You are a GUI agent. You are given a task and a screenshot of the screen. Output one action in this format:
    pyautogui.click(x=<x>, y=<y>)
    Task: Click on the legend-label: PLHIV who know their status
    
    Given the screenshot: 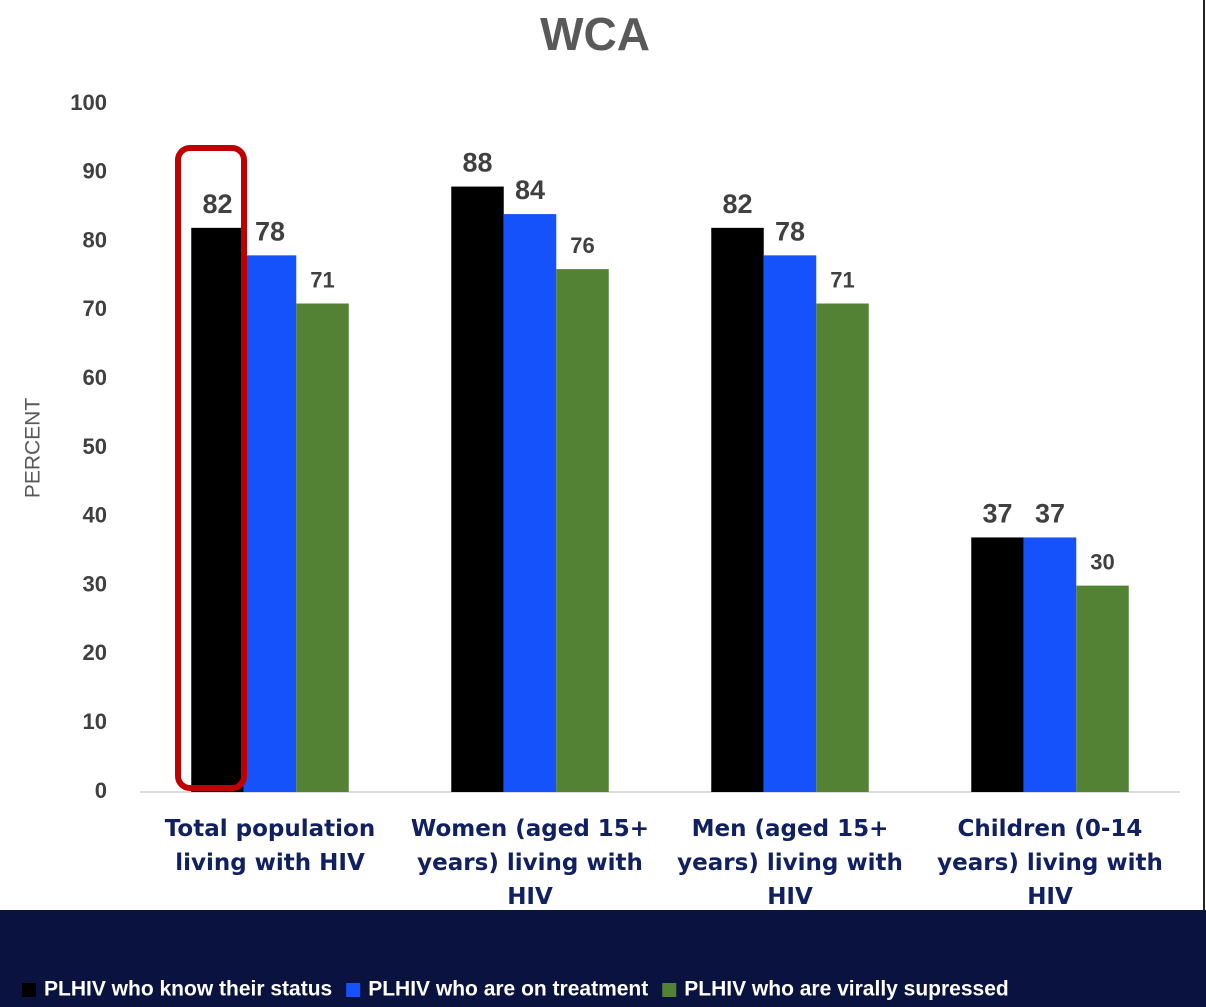 What is the action you would take?
    pyautogui.click(x=188, y=989)
    